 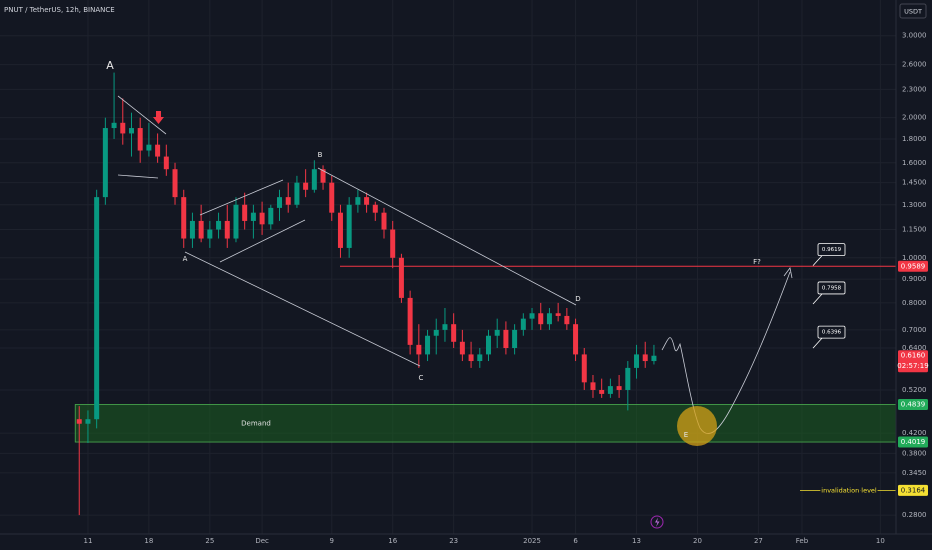 I want to click on x-tick-label: 23, so click(x=453, y=541).